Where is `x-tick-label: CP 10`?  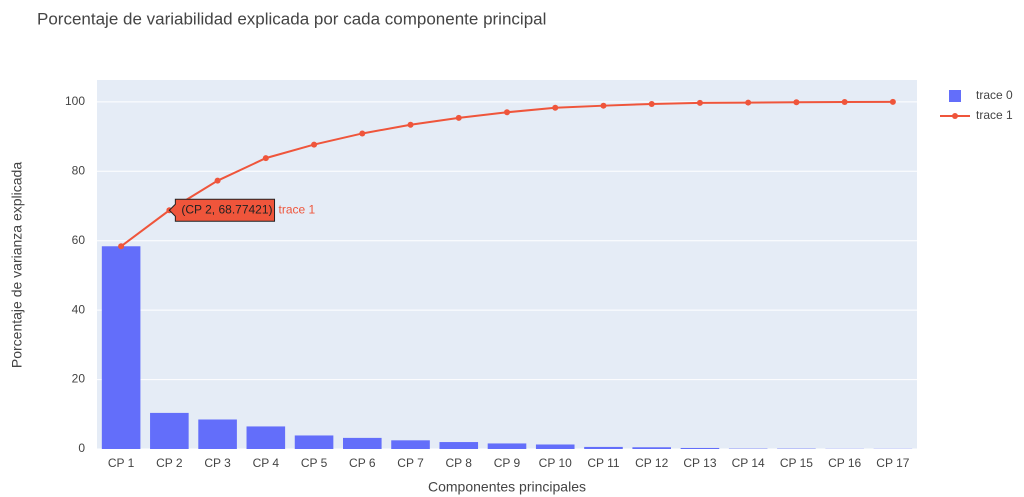
x-tick-label: CP 10 is located at coordinates (555, 463).